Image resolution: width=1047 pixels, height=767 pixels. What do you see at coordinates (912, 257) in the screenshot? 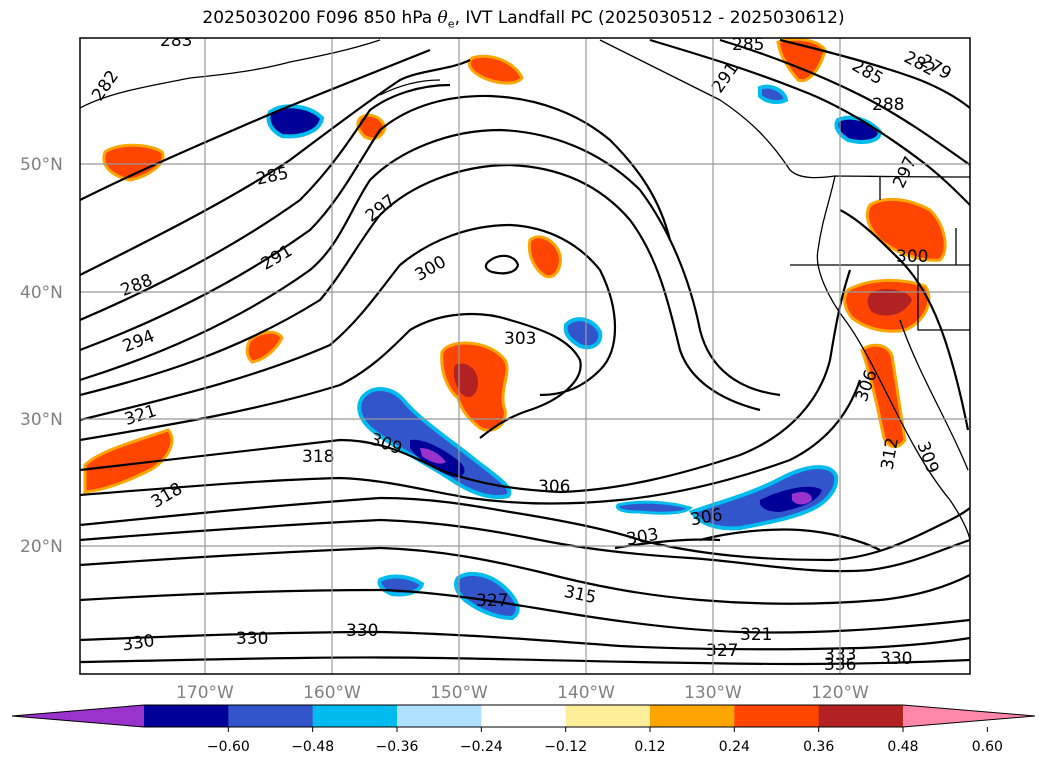
I see `contour-label: 300` at bounding box center [912, 257].